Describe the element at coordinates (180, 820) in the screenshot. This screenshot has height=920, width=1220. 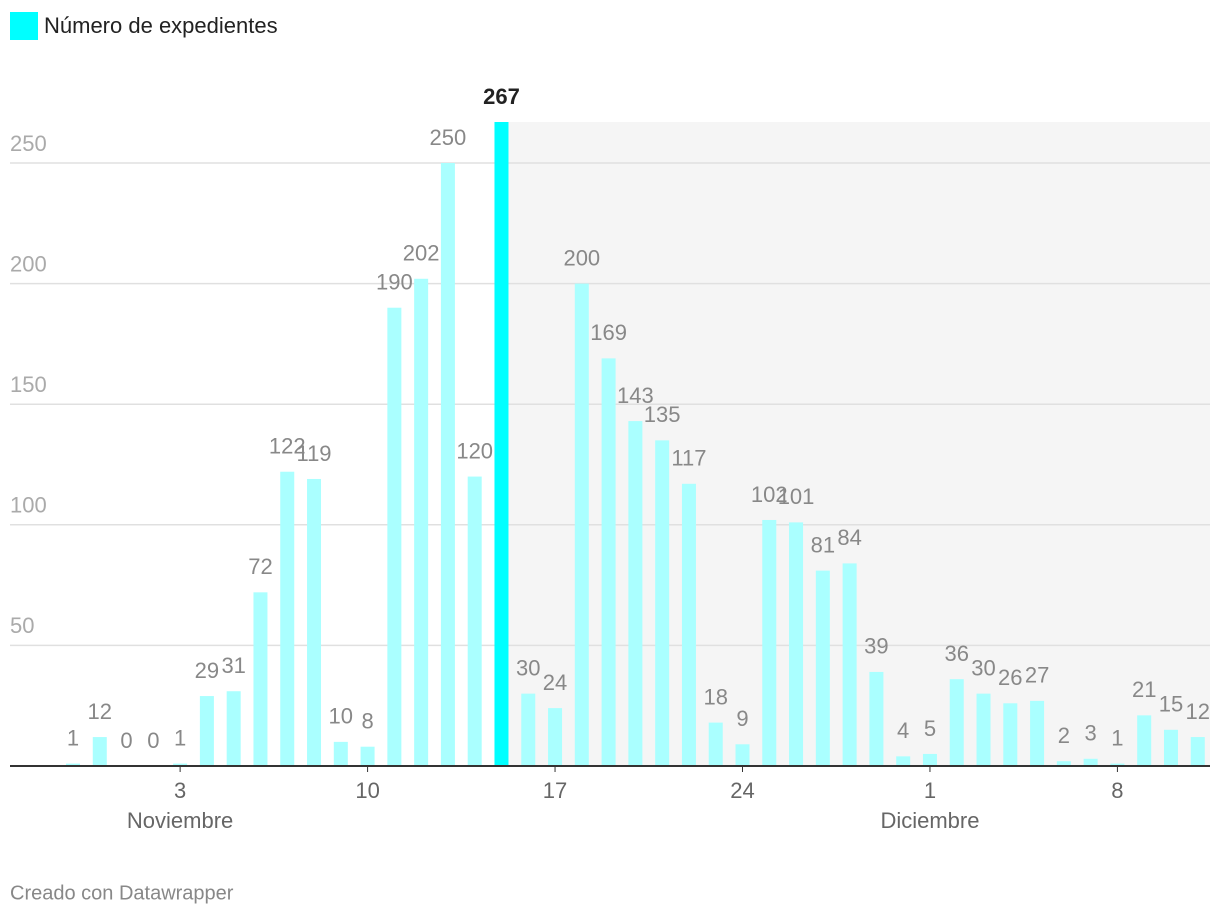
I see `month-label: Noviembre` at that location.